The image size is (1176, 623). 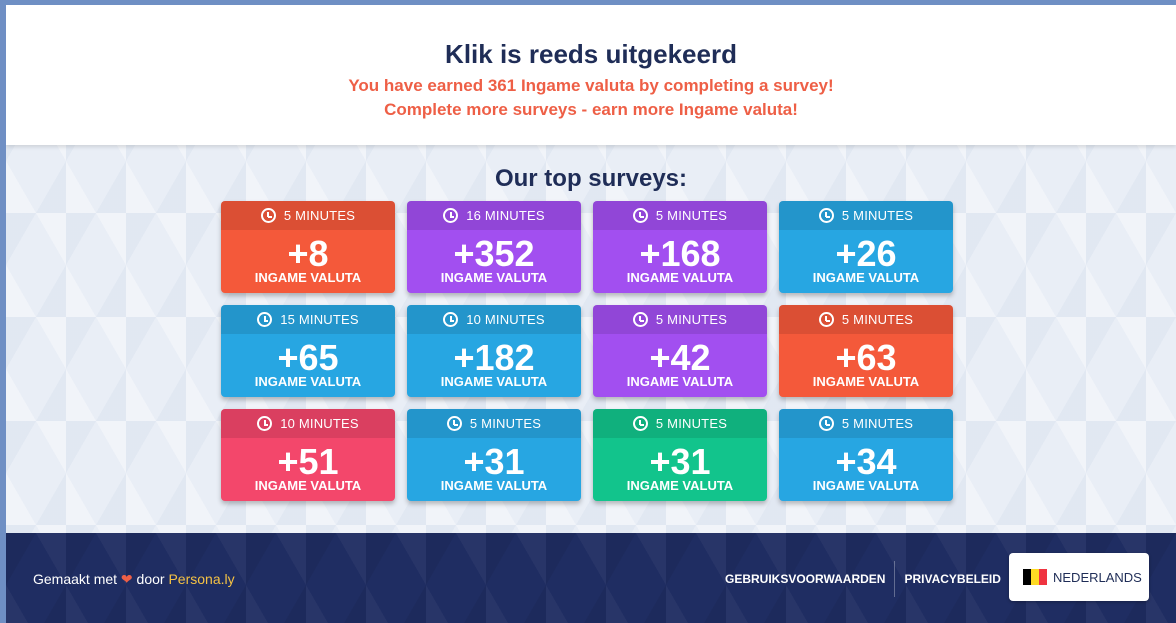 What do you see at coordinates (150, 579) in the screenshot?
I see `made-by: door` at bounding box center [150, 579].